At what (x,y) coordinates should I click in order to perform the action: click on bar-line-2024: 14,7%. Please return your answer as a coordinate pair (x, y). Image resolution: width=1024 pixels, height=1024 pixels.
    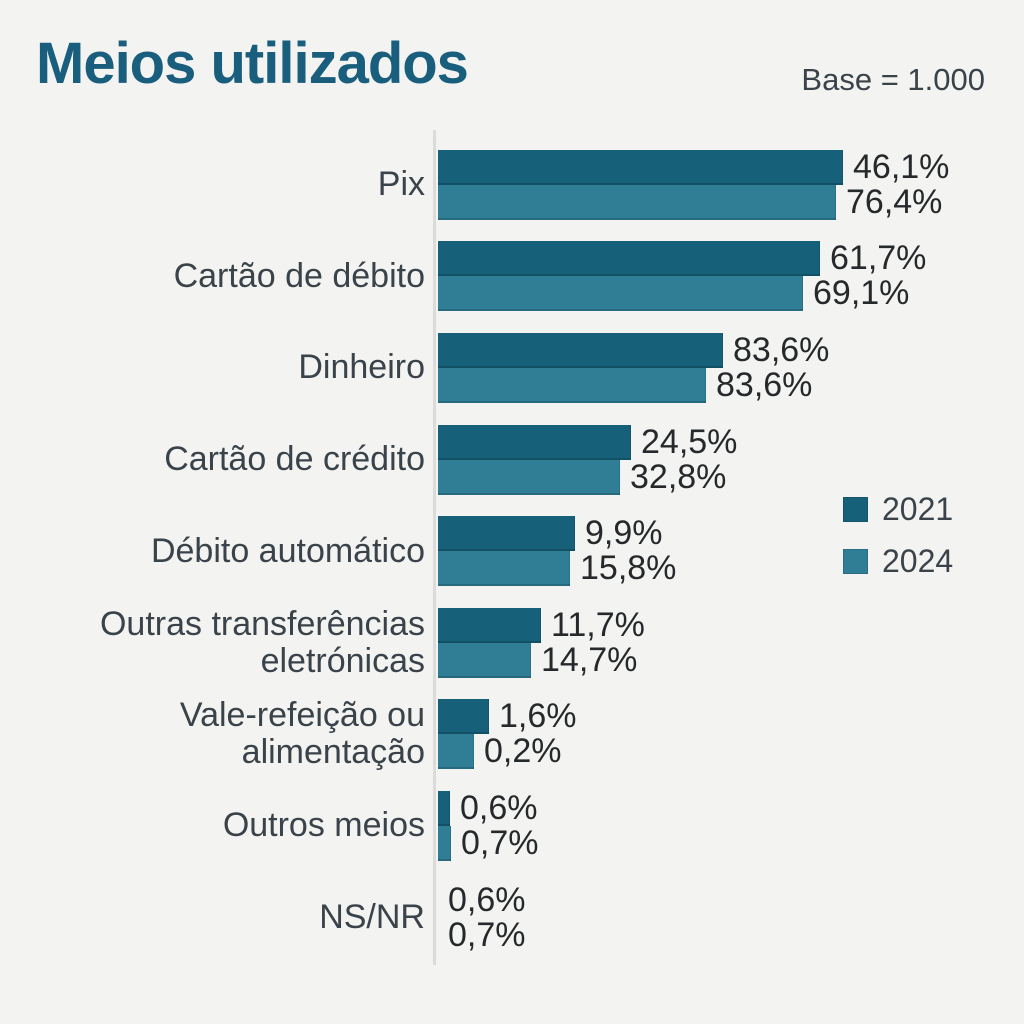
    Looking at the image, I should click on (541, 659).